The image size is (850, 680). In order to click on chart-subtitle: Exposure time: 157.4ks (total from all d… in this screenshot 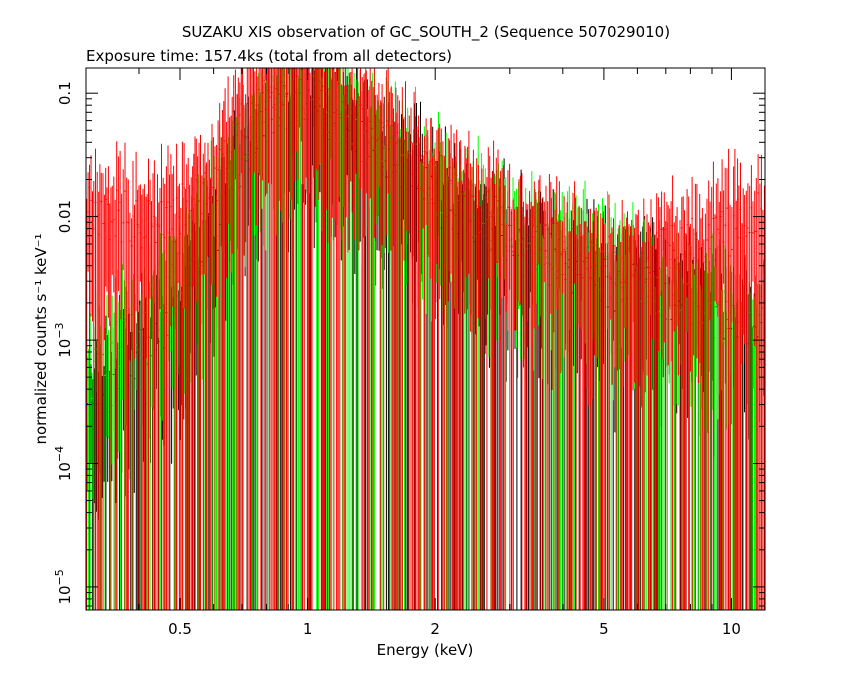, I will do `click(269, 56)`.